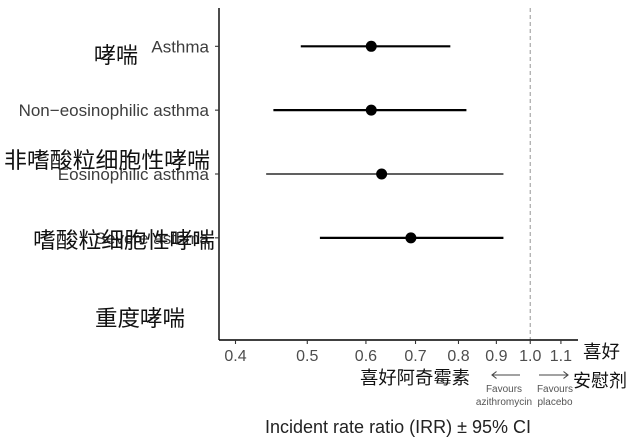 This screenshot has width=640, height=446. Describe the element at coordinates (180, 46) in the screenshot. I see `y-tick-label: Asthma` at that location.